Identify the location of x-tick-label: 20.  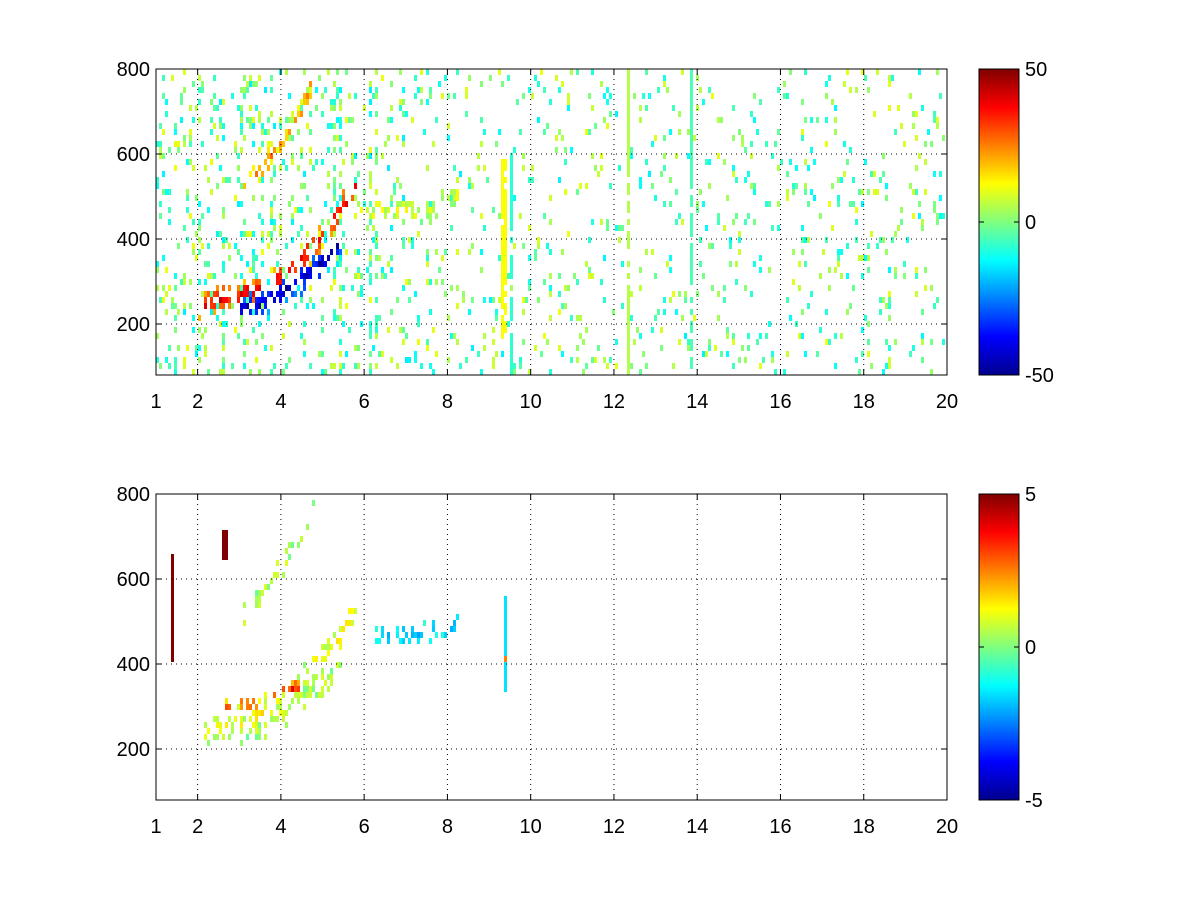
(947, 402).